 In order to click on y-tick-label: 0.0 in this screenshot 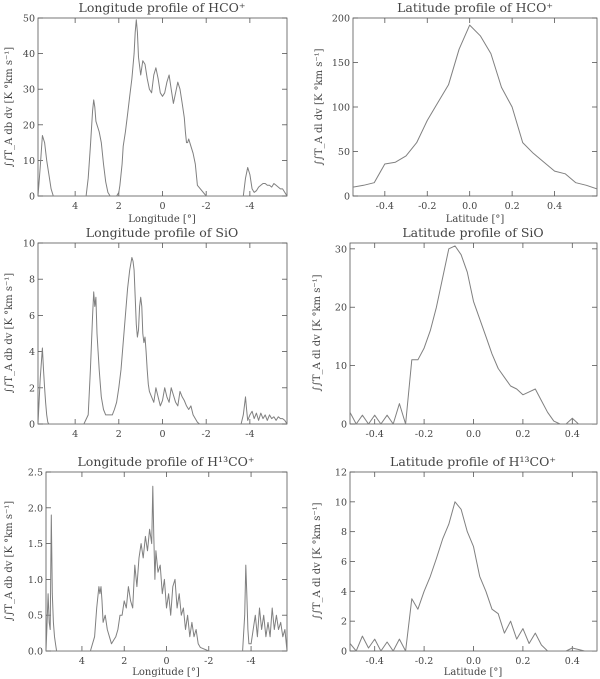, I will do `click(35, 652)`.